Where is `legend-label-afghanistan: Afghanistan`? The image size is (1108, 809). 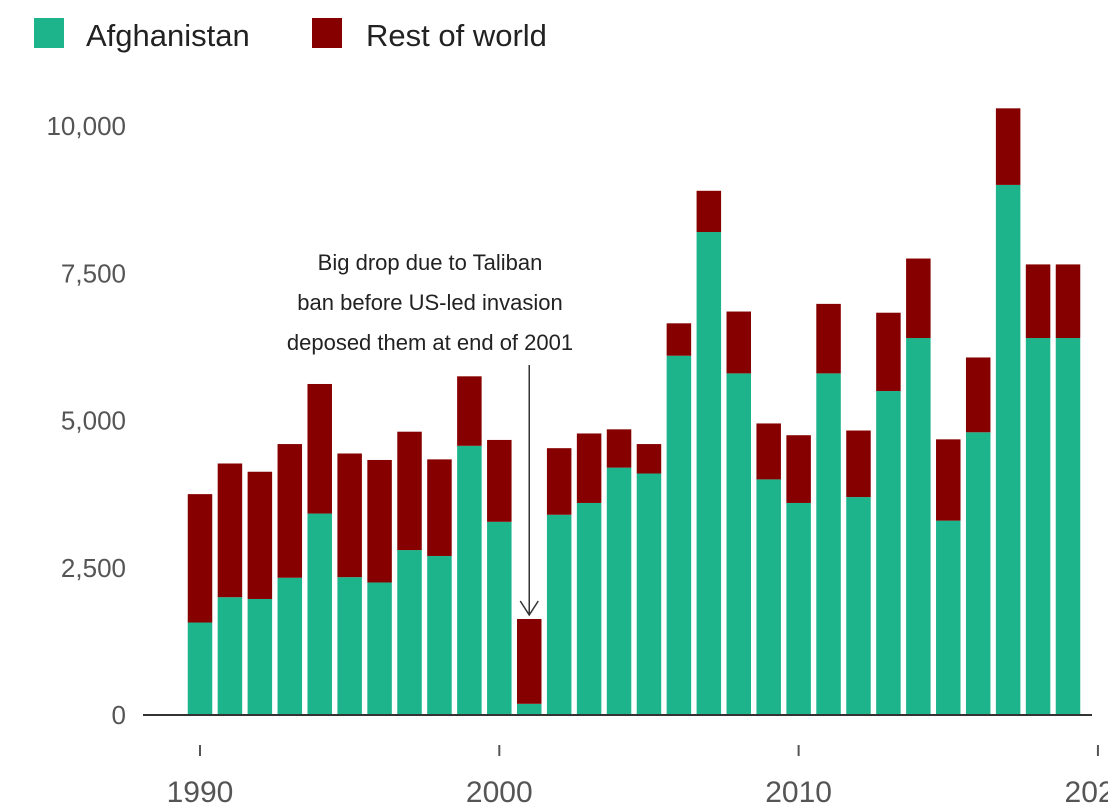 legend-label-afghanistan: Afghanistan is located at coordinates (168, 35).